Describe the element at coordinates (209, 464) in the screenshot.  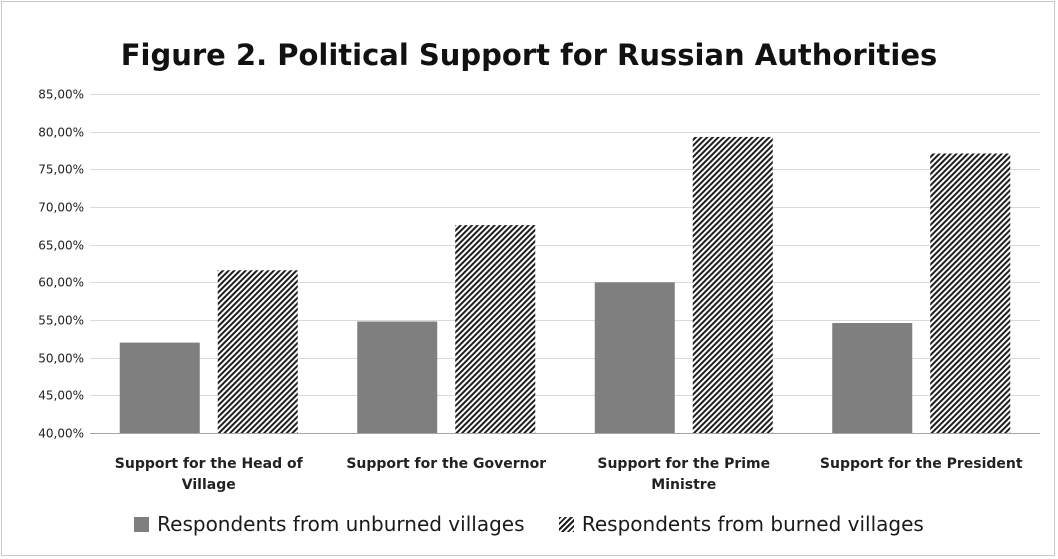
I see `x-category-label: Support for the Head of` at that location.